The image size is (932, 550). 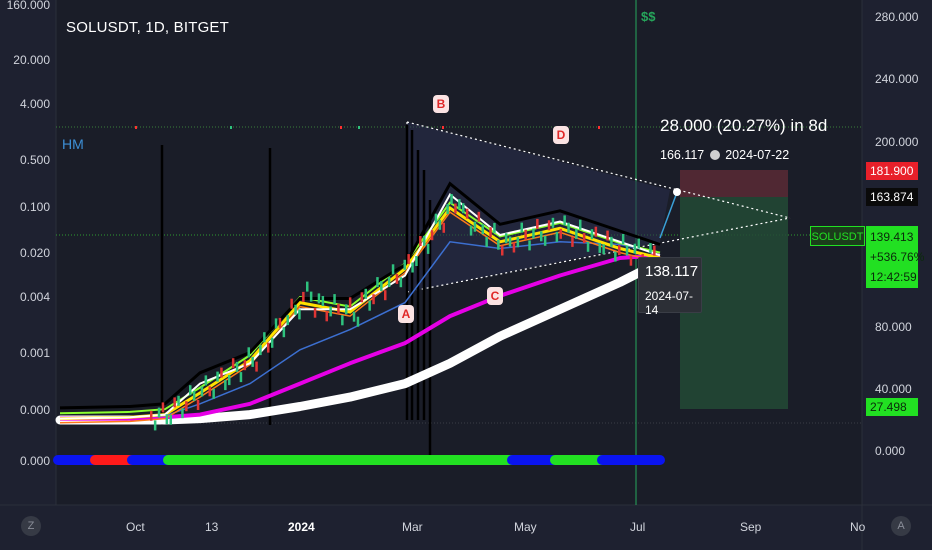 I want to click on left-axis-label: 4.000, so click(x=34, y=104).